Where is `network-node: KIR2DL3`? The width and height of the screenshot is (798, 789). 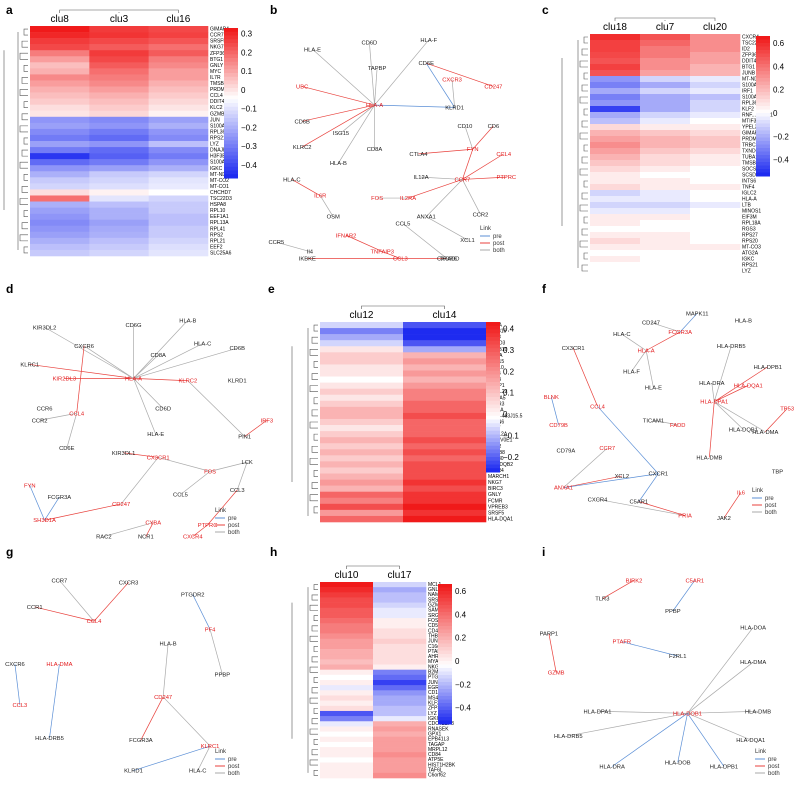
network-node: KIR2DL3 is located at coordinates (65, 379).